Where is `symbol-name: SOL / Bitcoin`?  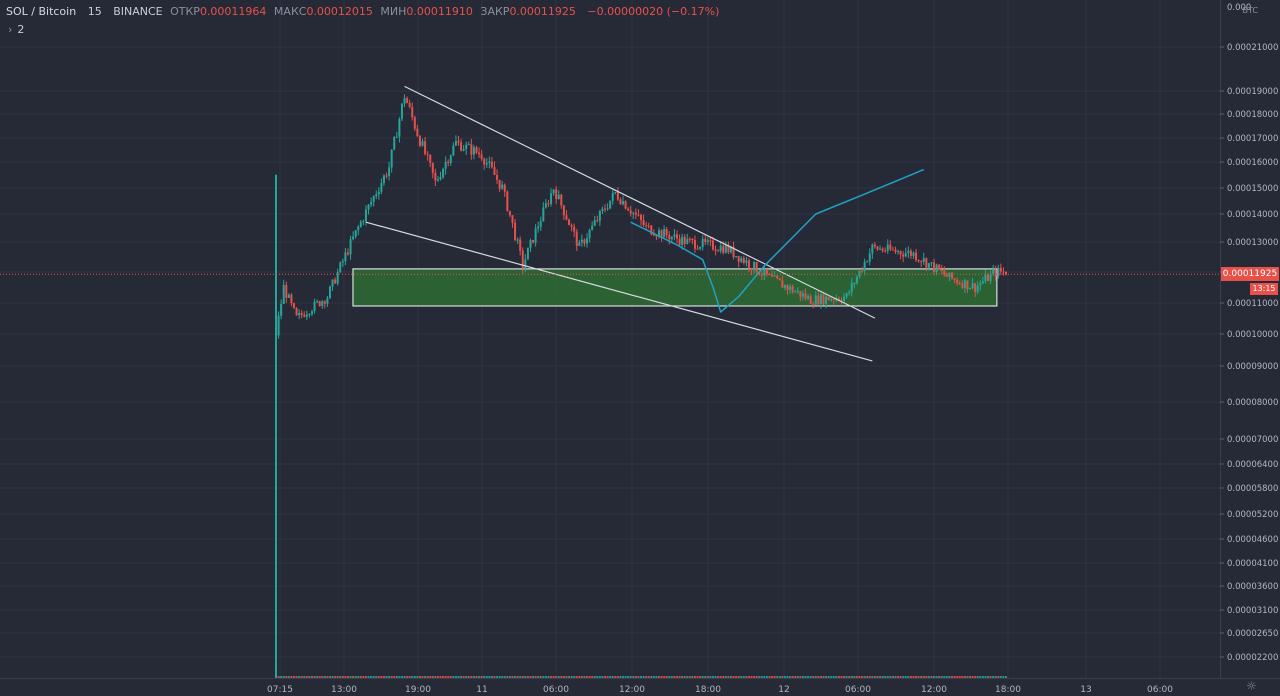
symbol-name: SOL / Bitcoin is located at coordinates (41, 11).